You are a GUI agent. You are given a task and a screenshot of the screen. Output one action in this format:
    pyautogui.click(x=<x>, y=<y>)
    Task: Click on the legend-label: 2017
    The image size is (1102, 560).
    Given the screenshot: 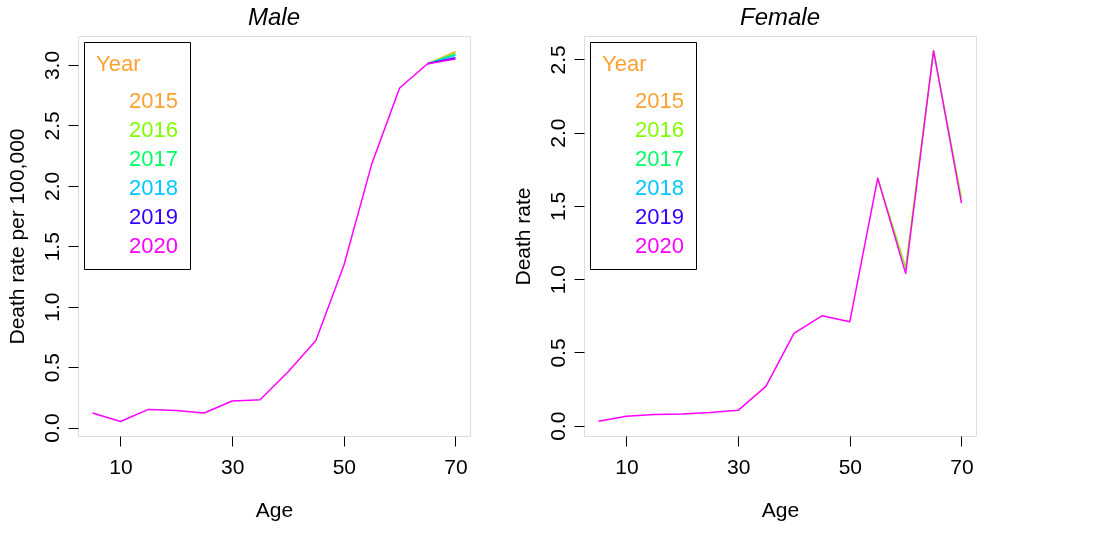 What is the action you would take?
    pyautogui.click(x=659, y=158)
    